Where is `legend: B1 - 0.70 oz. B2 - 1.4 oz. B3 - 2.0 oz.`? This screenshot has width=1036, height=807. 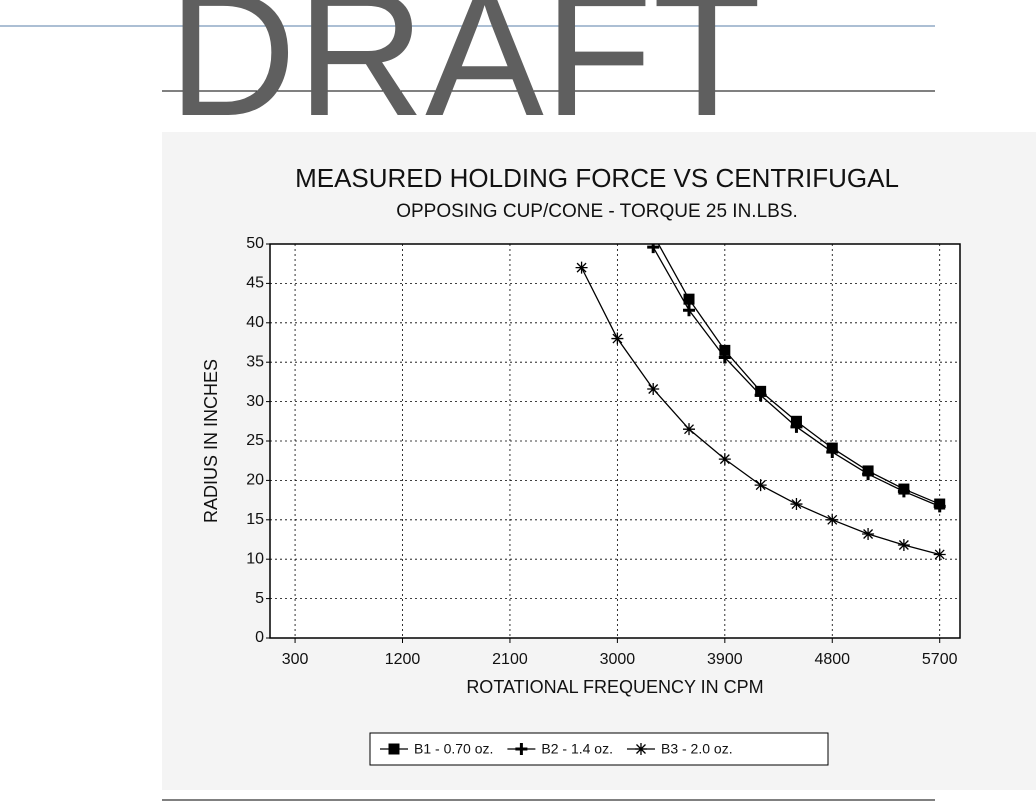
legend: B1 - 0.70 oz. B2 - 1.4 oz. B3 - 2.0 oz. is located at coordinates (599, 749).